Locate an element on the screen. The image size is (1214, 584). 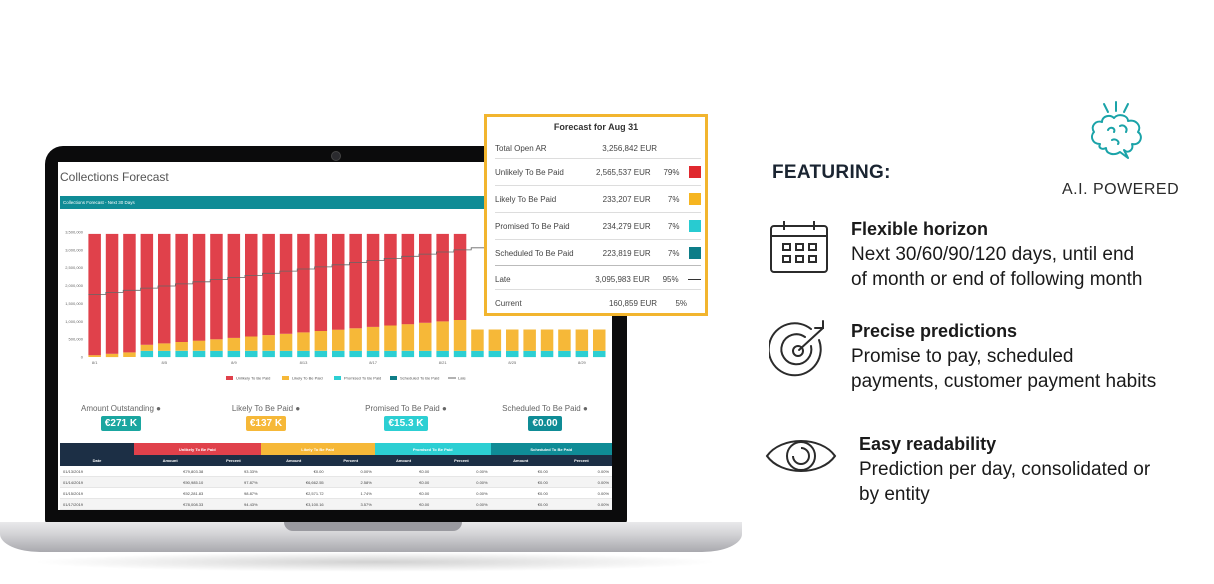
table-cell: 93.33% is located at coordinates (233, 471).